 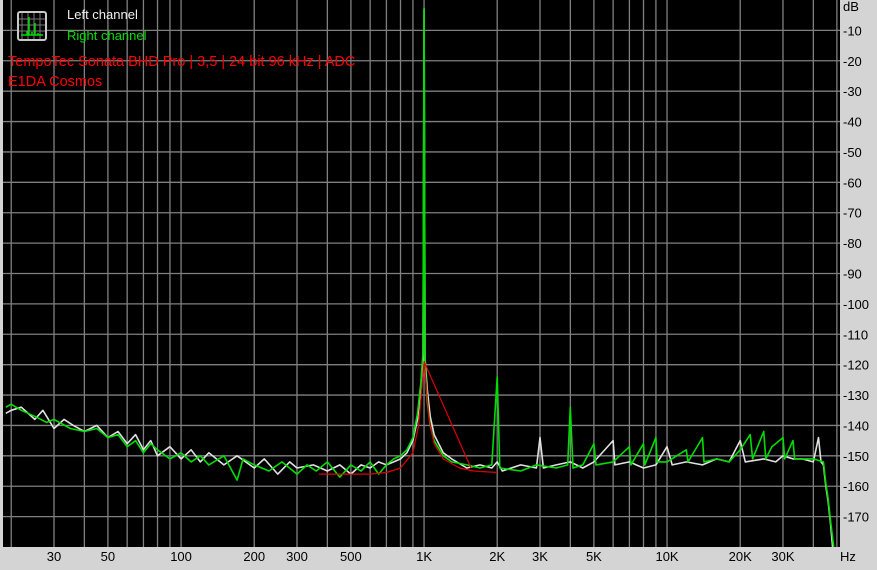 I want to click on y-tick-label: -20, so click(x=852, y=61).